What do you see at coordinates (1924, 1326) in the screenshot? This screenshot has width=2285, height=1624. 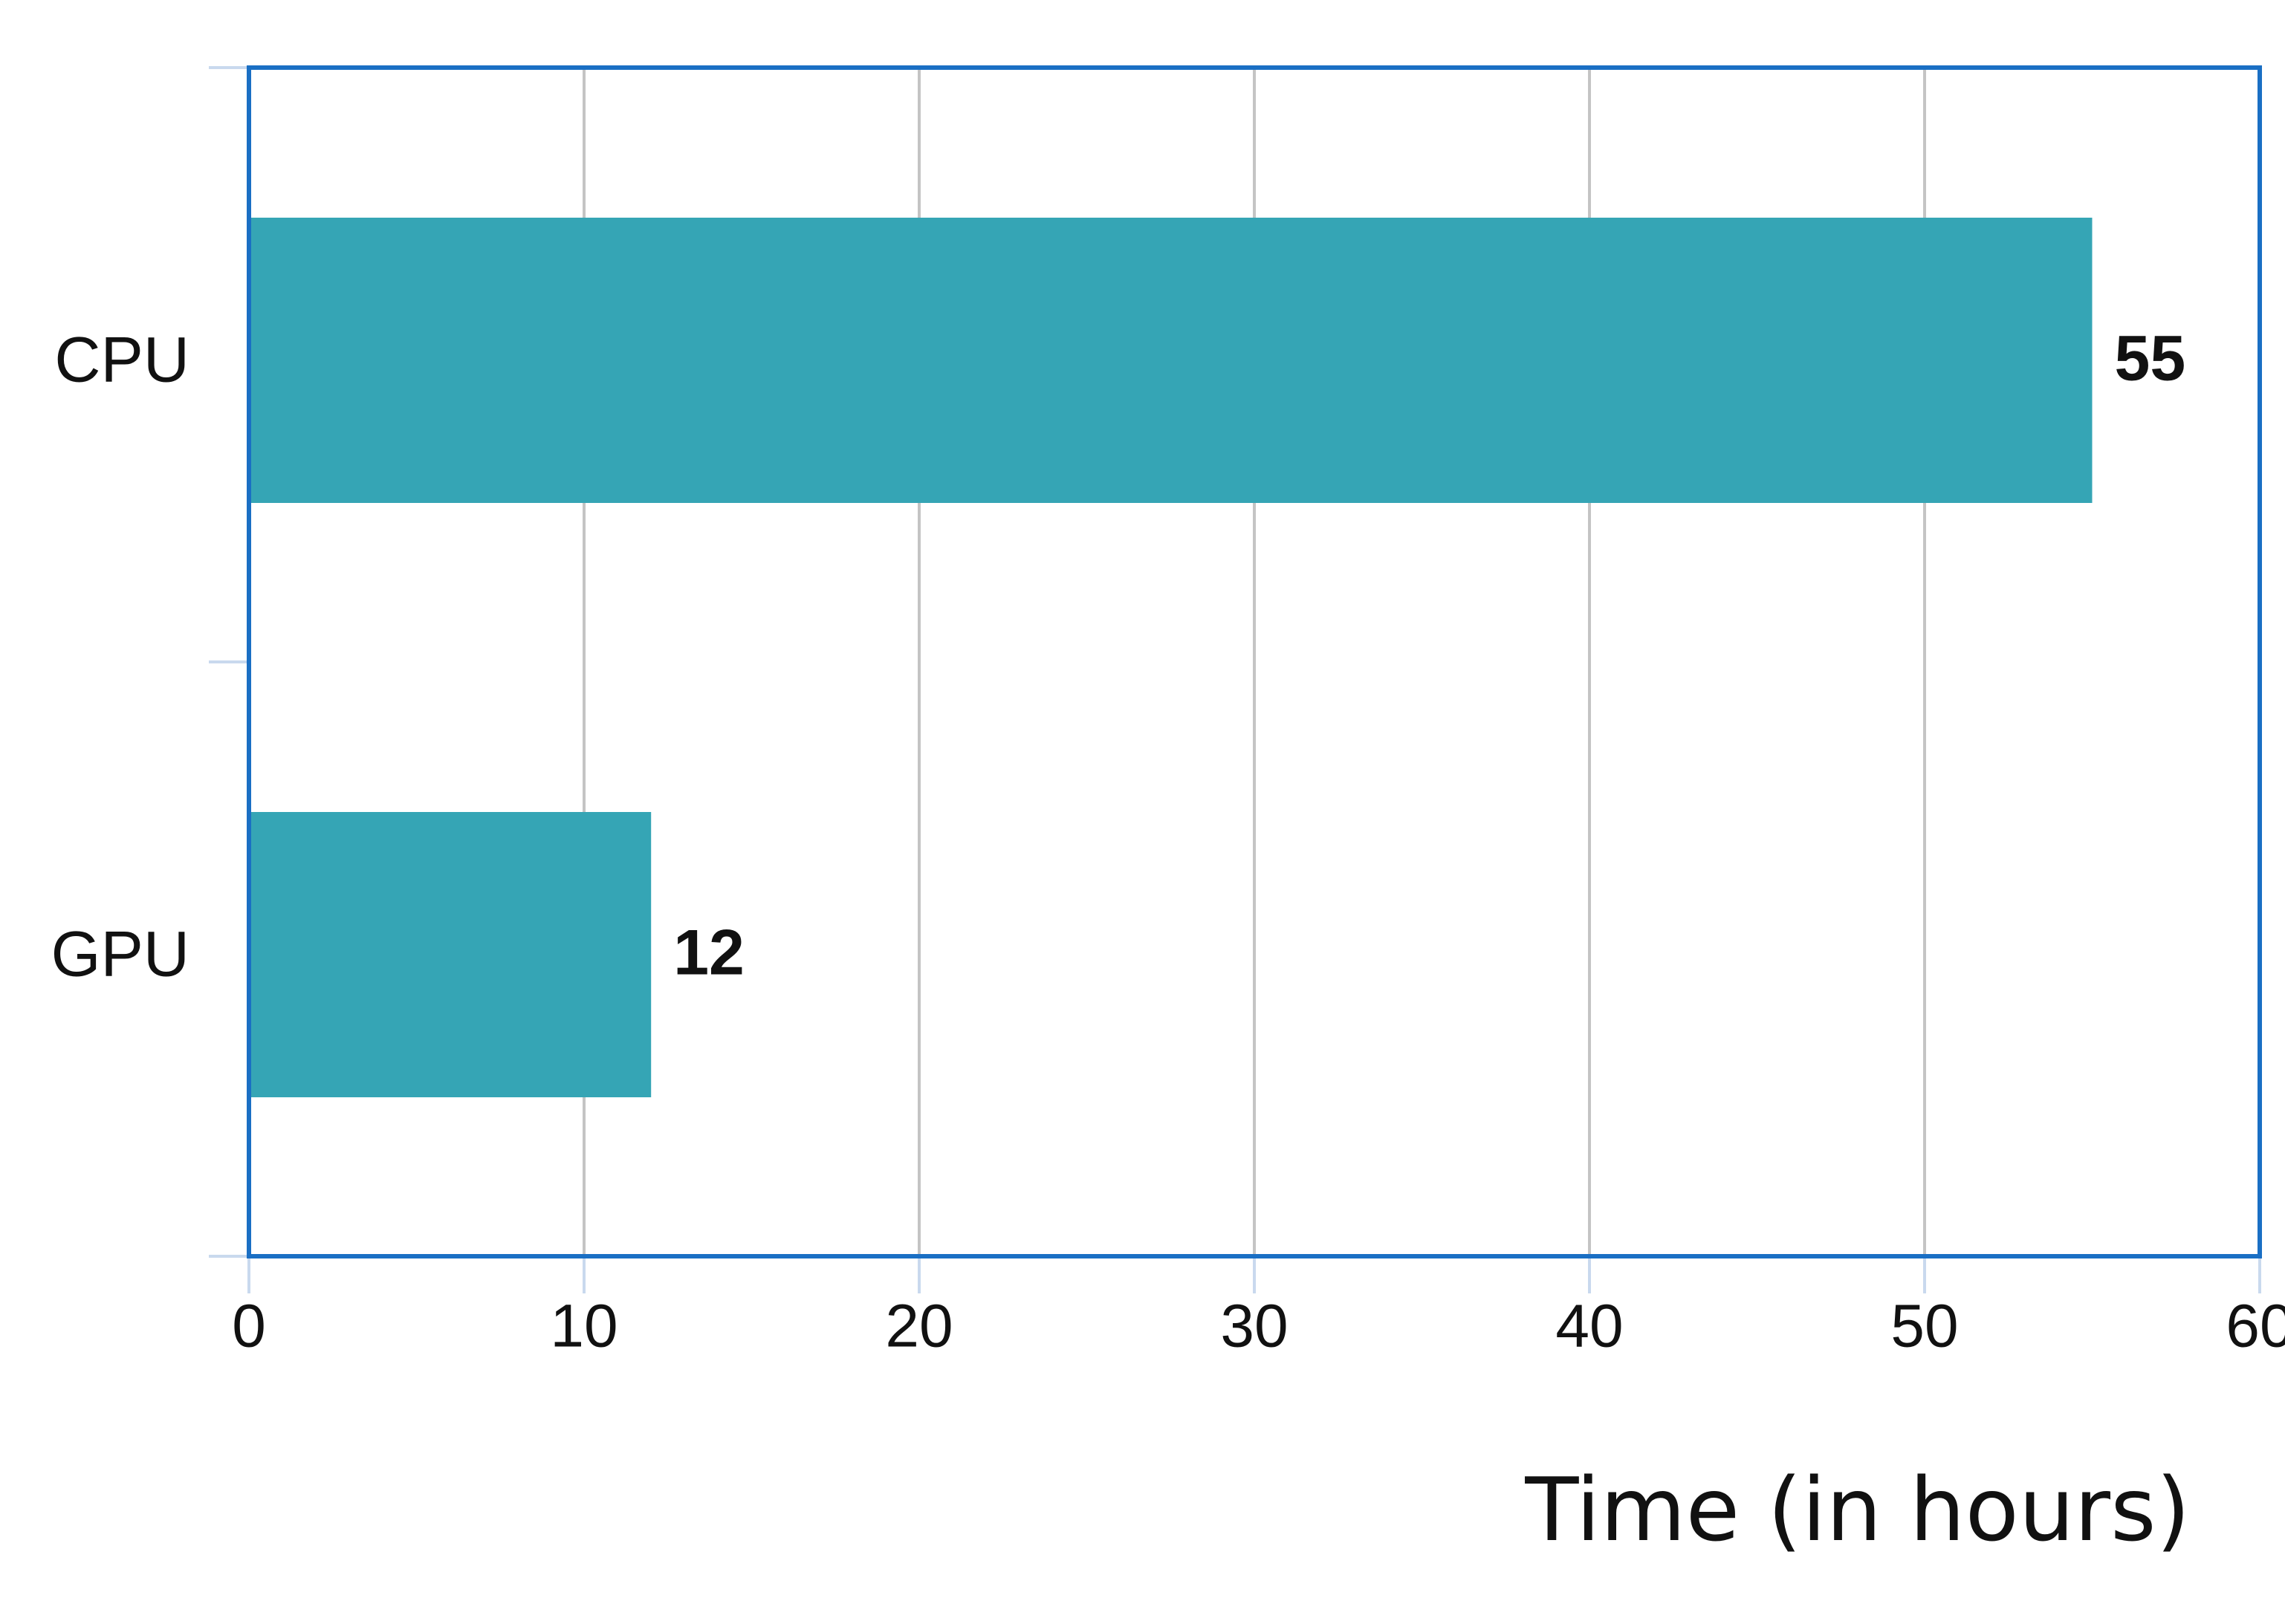 I see `x-tick-label: 50` at bounding box center [1924, 1326].